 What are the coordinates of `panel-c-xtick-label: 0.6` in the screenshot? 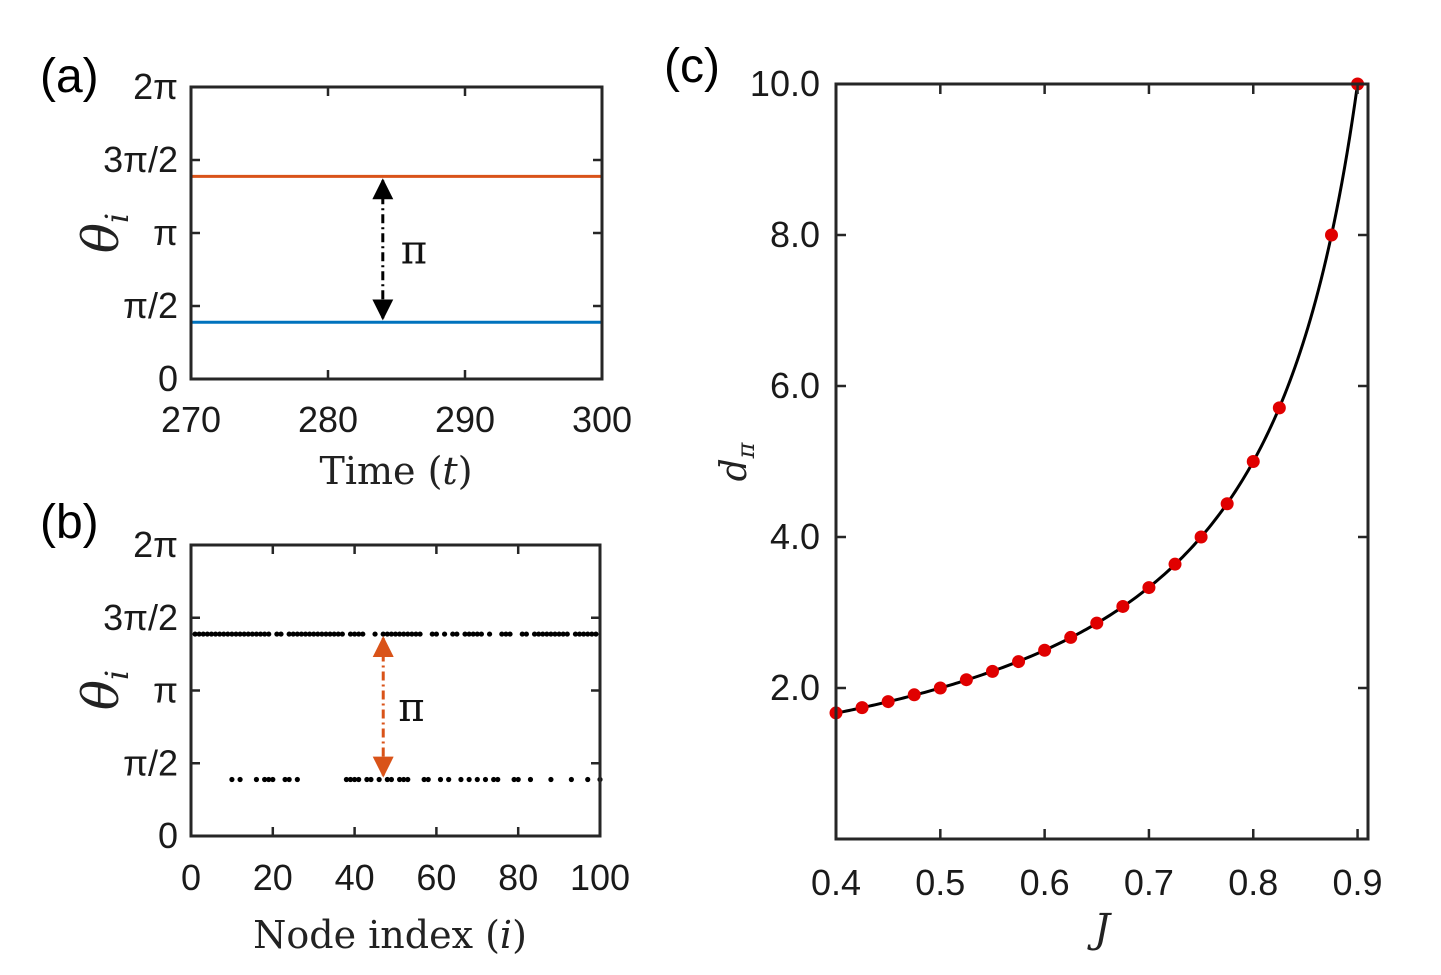 It's located at (1045, 882).